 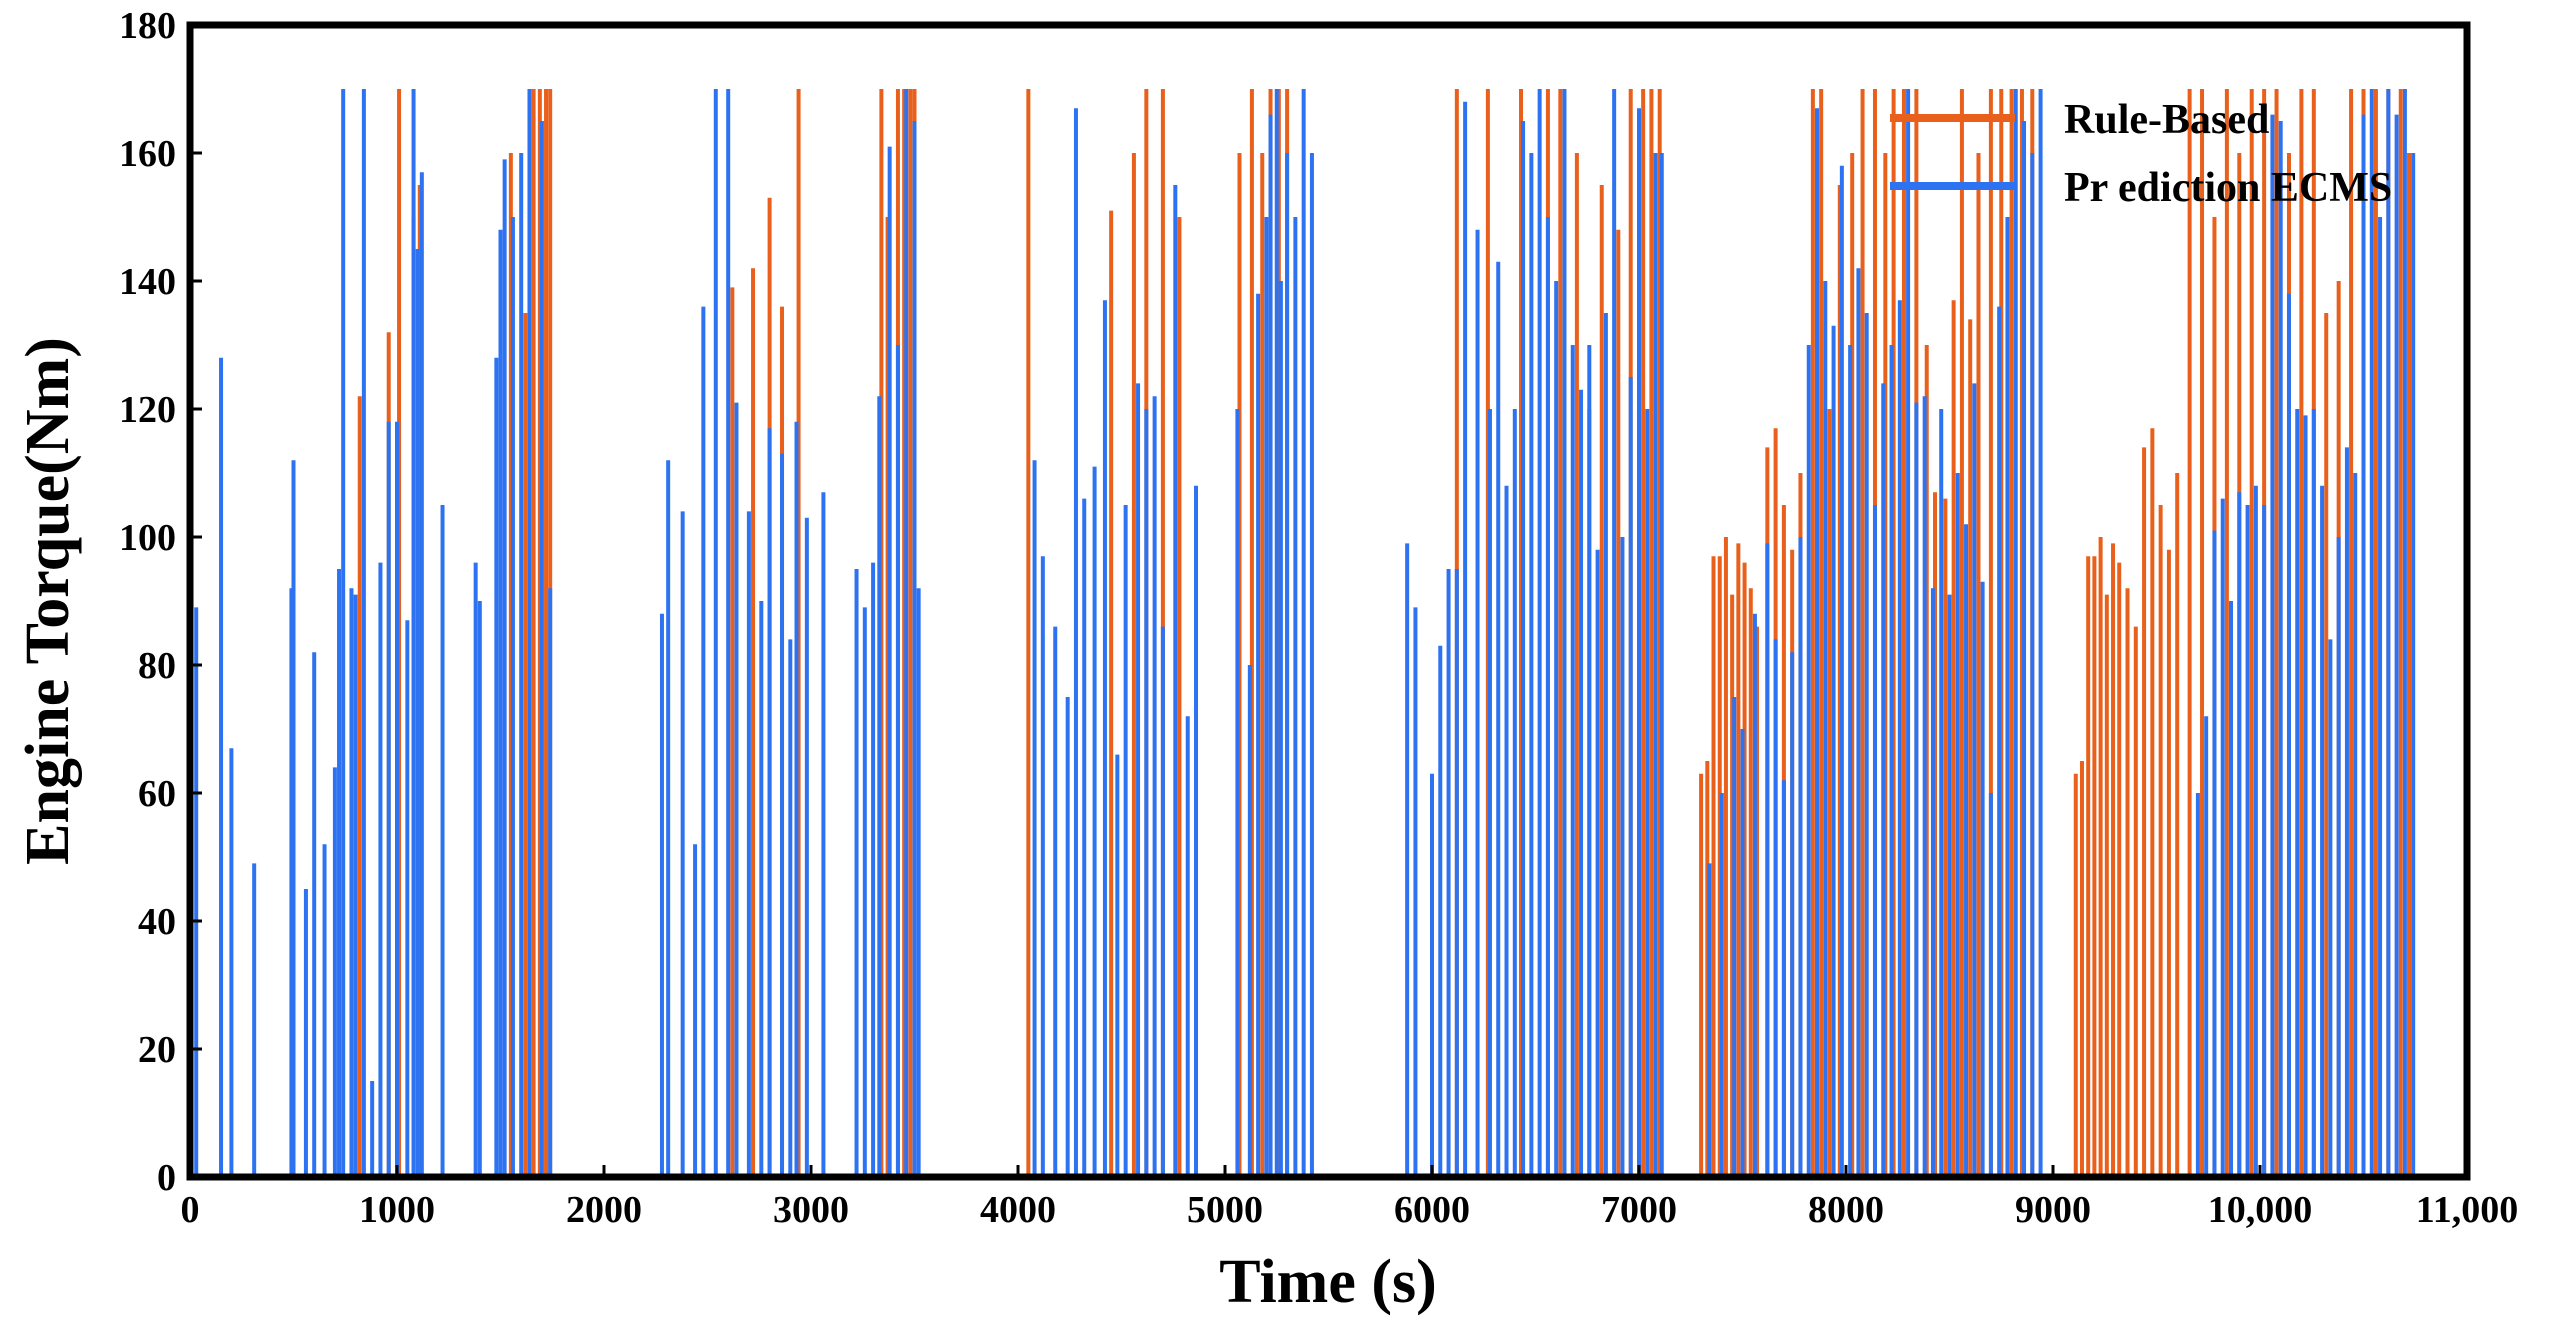 What do you see at coordinates (2141, 154) in the screenshot?
I see `legend: Rule-Based Pr ediction ECMS` at bounding box center [2141, 154].